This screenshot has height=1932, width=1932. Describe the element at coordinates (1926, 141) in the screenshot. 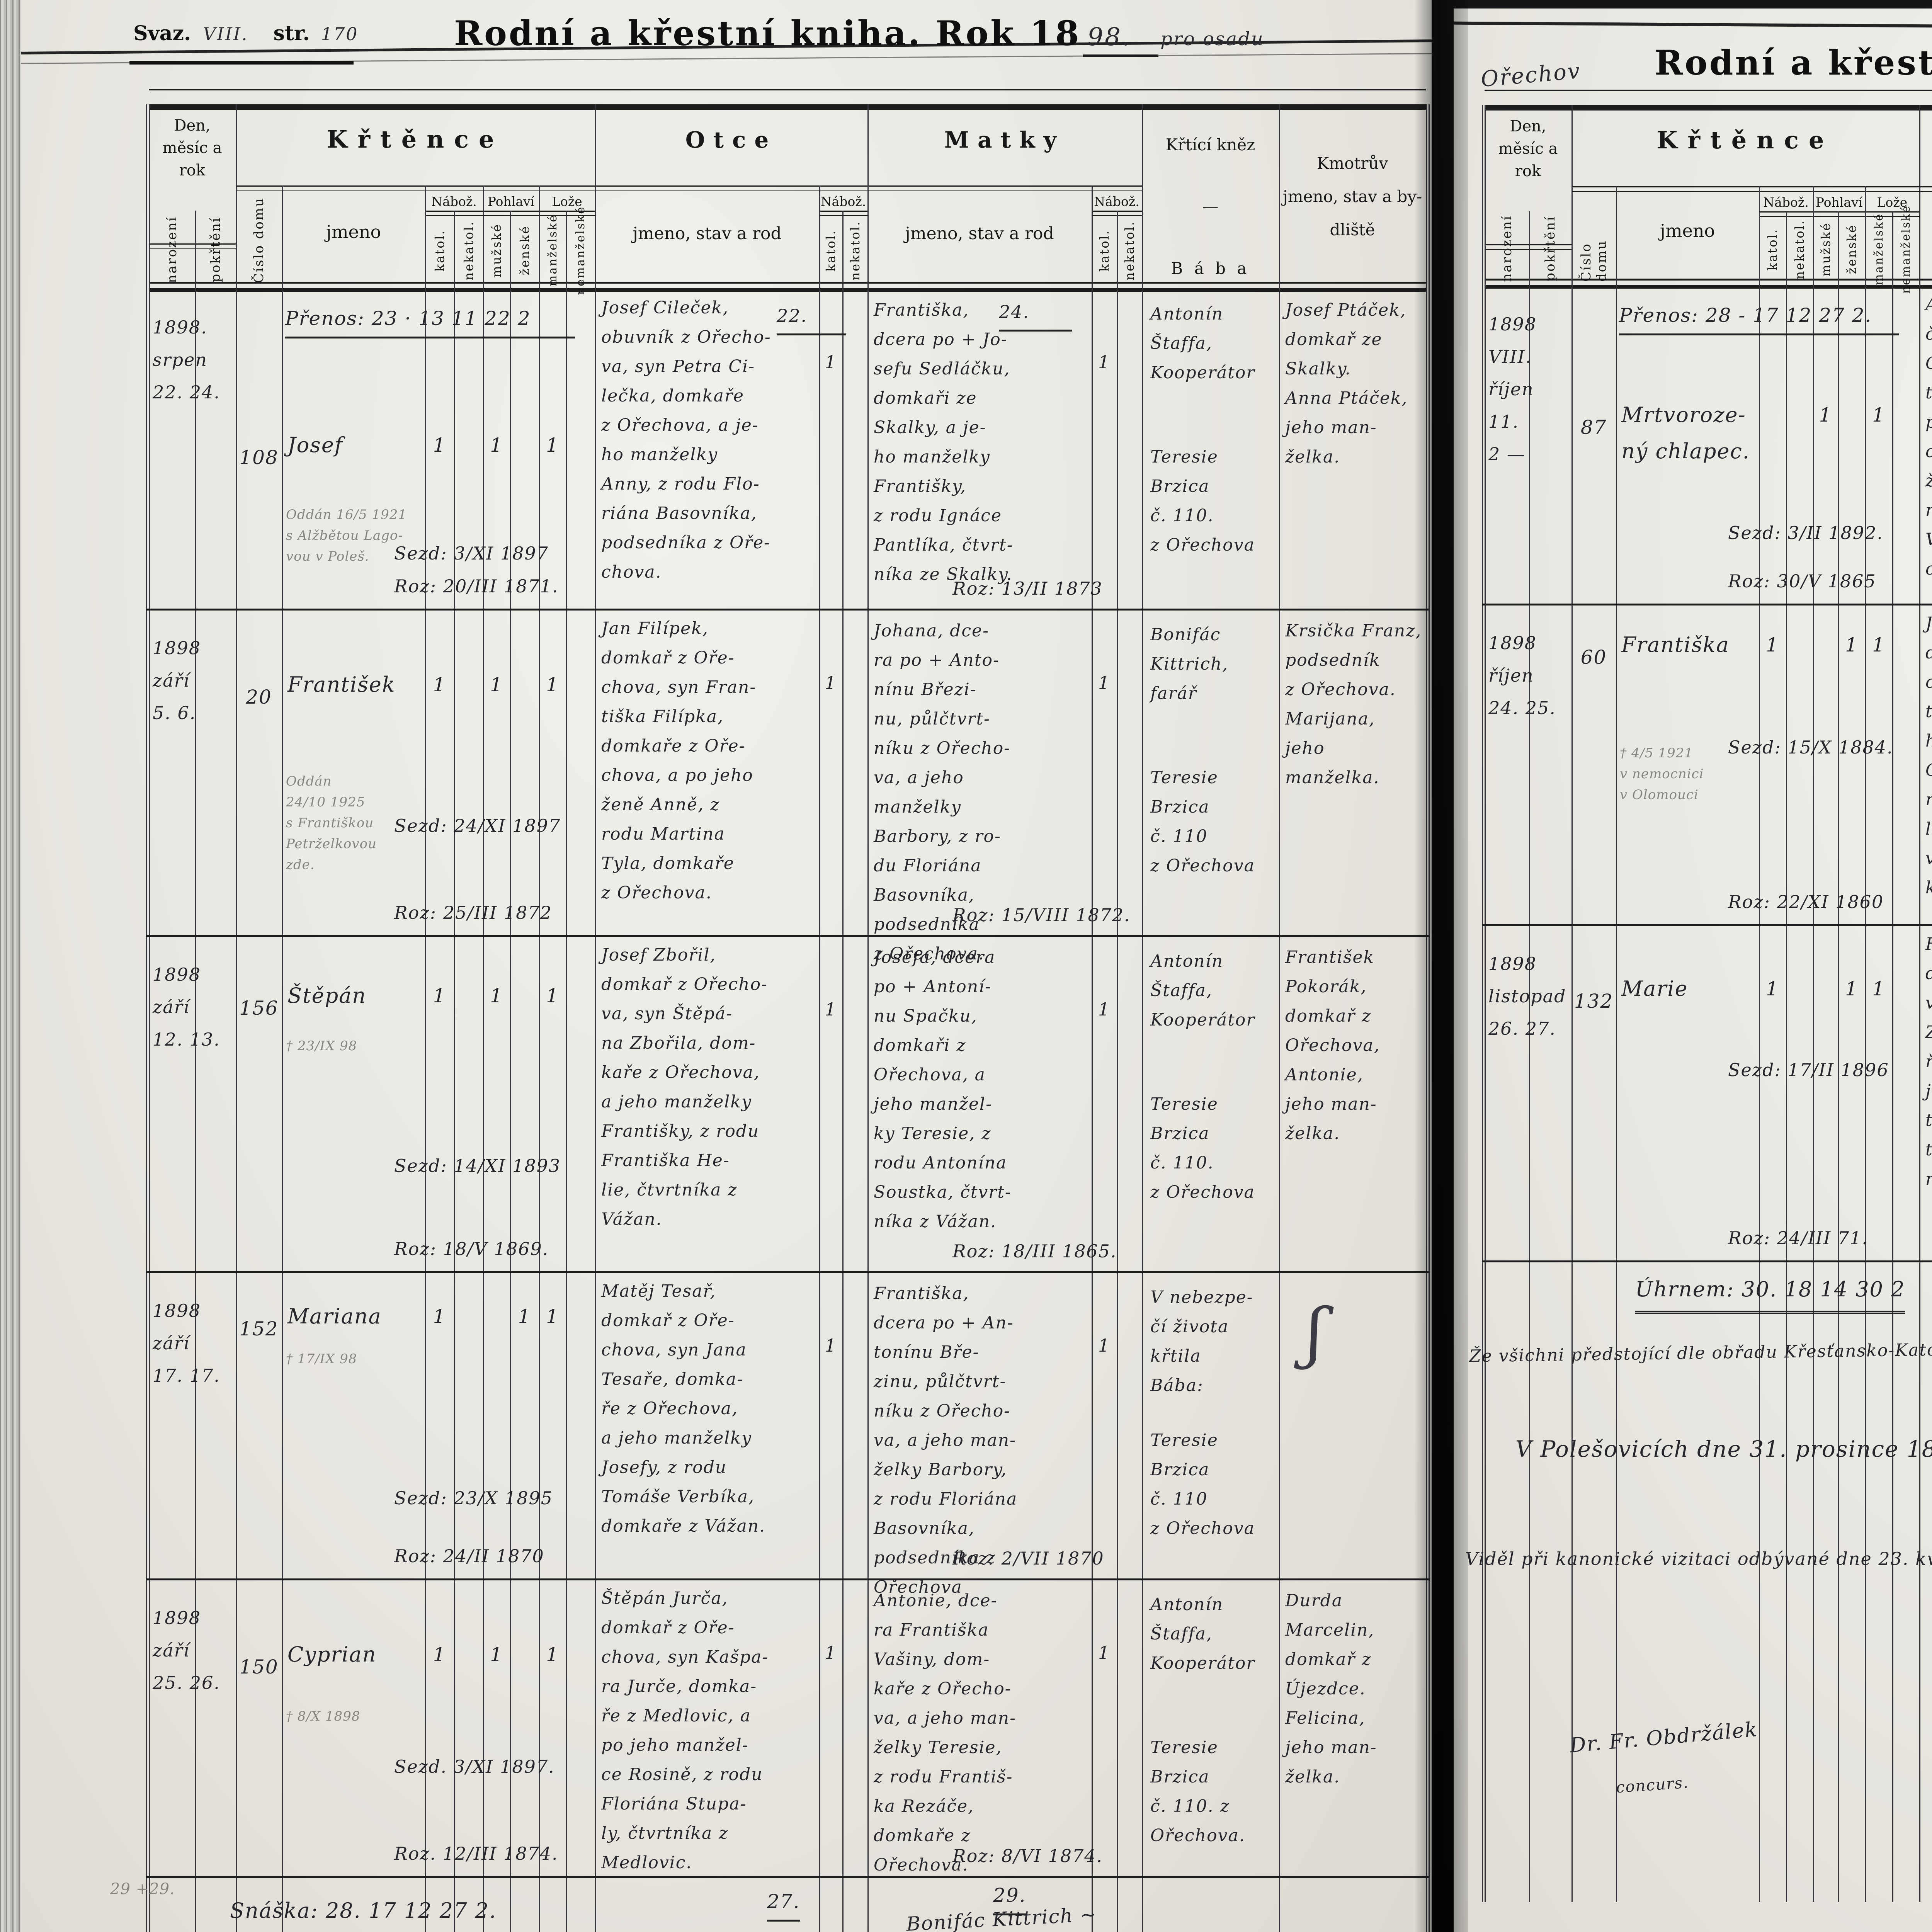

I see `header-otce: Otce` at that location.